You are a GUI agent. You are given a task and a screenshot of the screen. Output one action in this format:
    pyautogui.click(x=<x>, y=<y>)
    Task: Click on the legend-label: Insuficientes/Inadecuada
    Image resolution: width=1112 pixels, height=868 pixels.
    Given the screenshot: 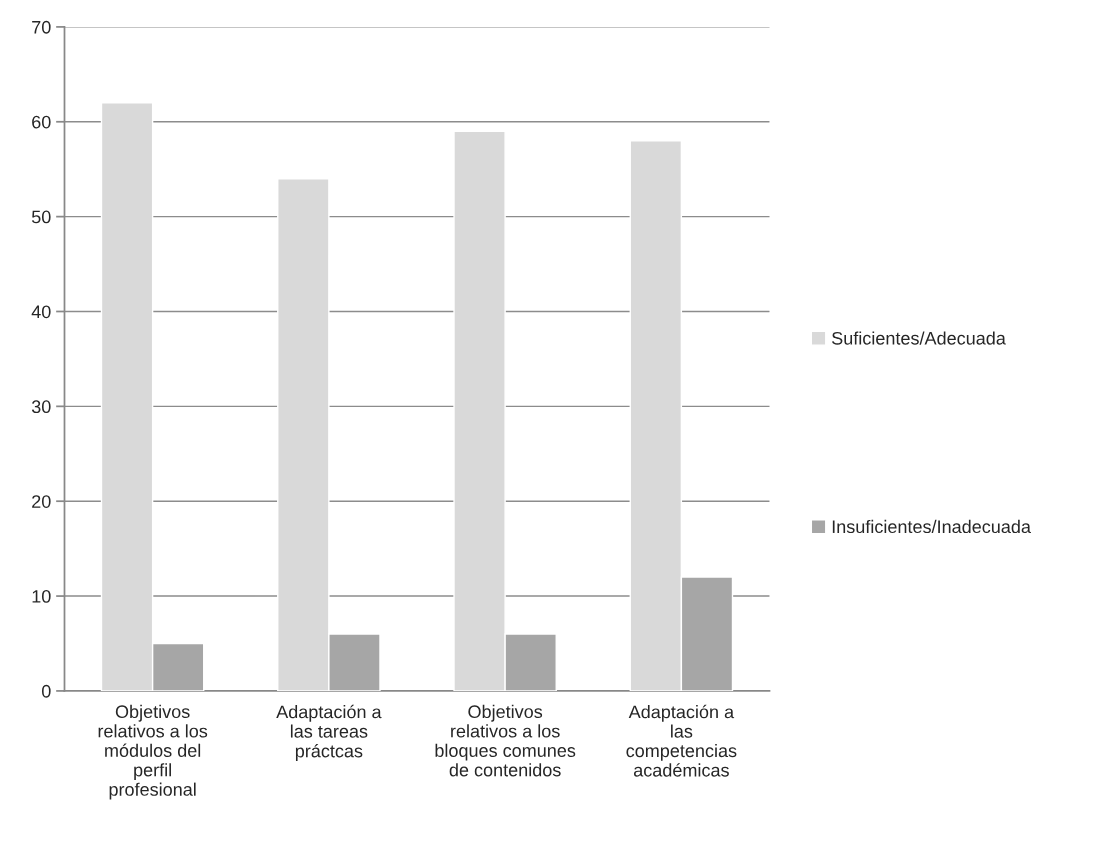 What is the action you would take?
    pyautogui.click(x=931, y=526)
    